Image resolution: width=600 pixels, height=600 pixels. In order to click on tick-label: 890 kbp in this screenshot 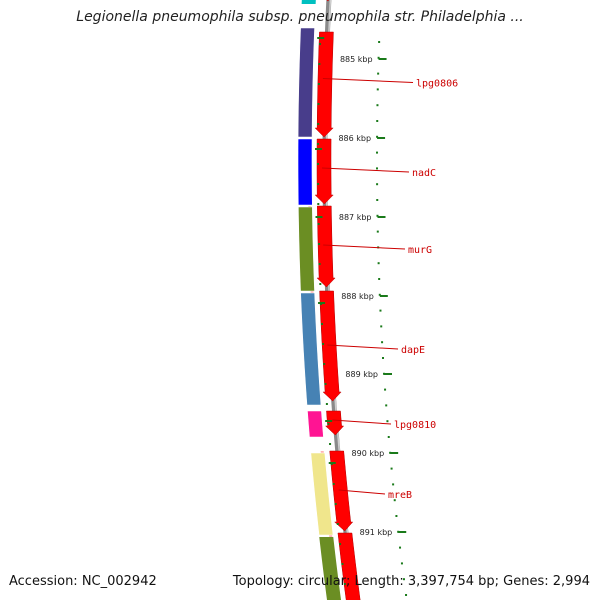, I will do `click(368, 453)`.